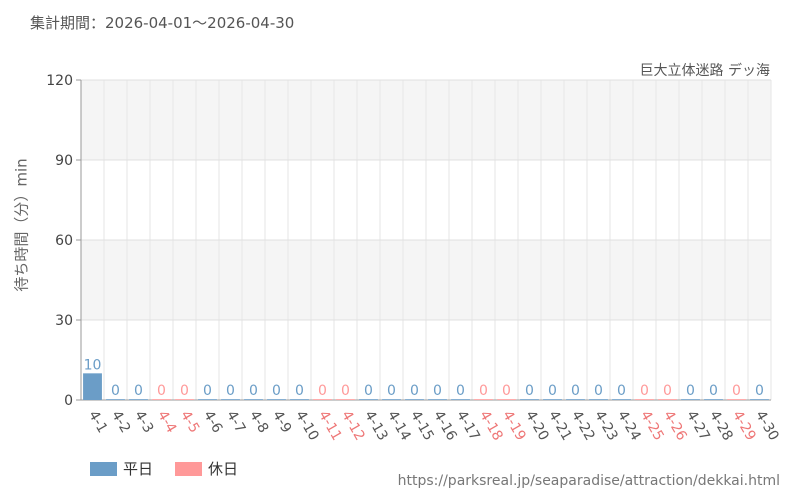  Describe the element at coordinates (606, 426) in the screenshot. I see `x-tick-label-4-23: 4-23` at that location.